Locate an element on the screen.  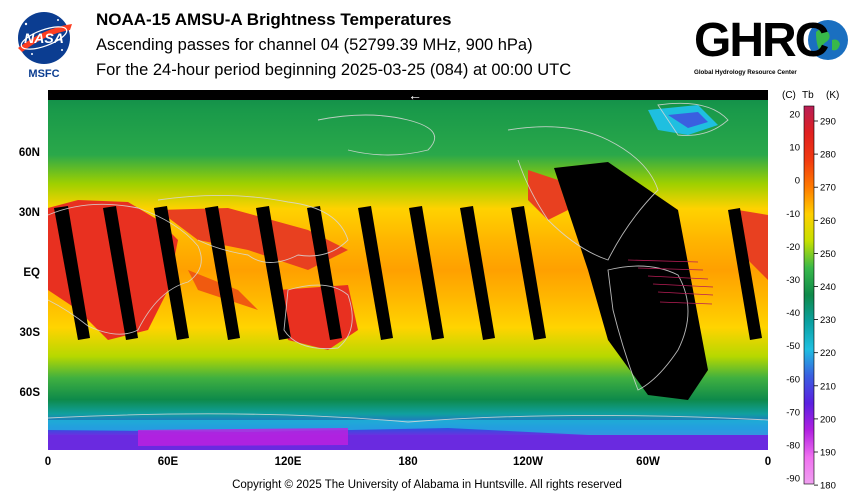
celsius-tick-label: -40 is located at coordinates (793, 313).